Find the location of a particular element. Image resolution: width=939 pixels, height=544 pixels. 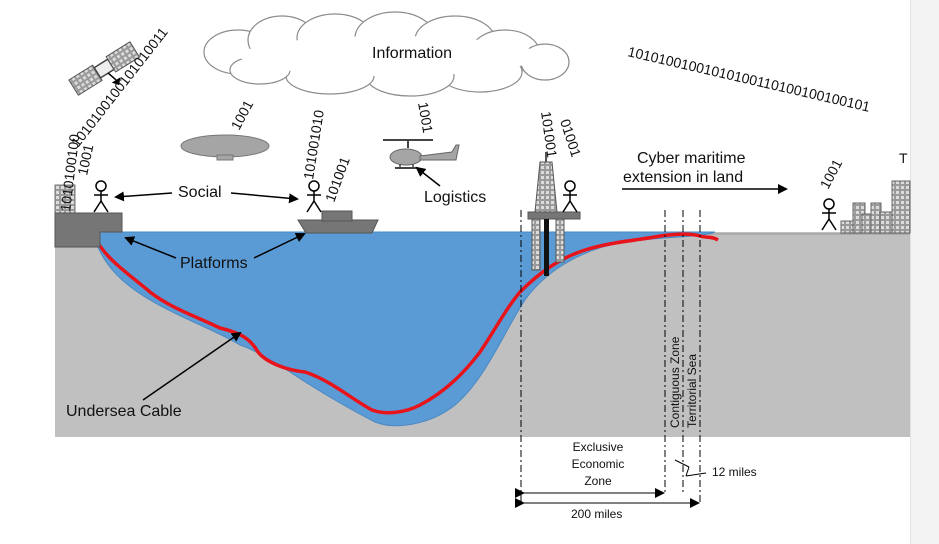

ship-icon is located at coordinates (338, 222).